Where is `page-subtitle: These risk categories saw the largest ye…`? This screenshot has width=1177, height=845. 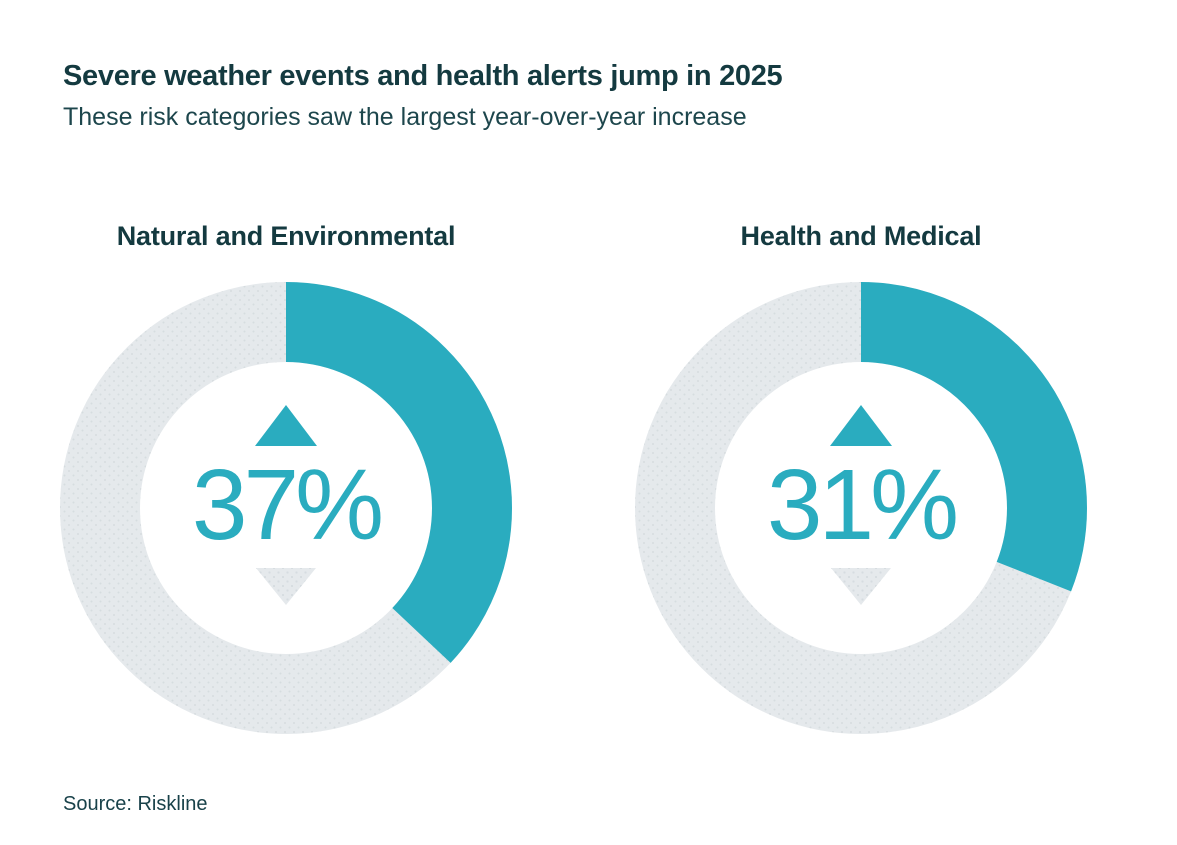
page-subtitle: These risk categories saw the largest ye… is located at coordinates (405, 117).